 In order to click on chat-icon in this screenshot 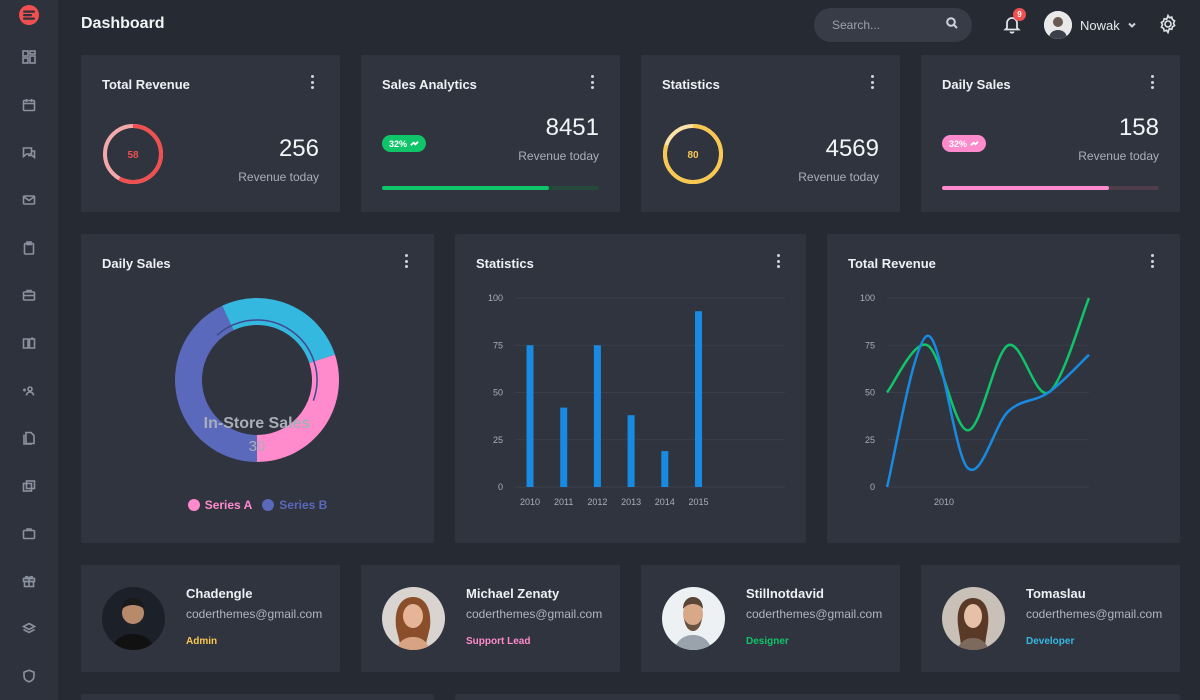, I will do `click(29, 152)`.